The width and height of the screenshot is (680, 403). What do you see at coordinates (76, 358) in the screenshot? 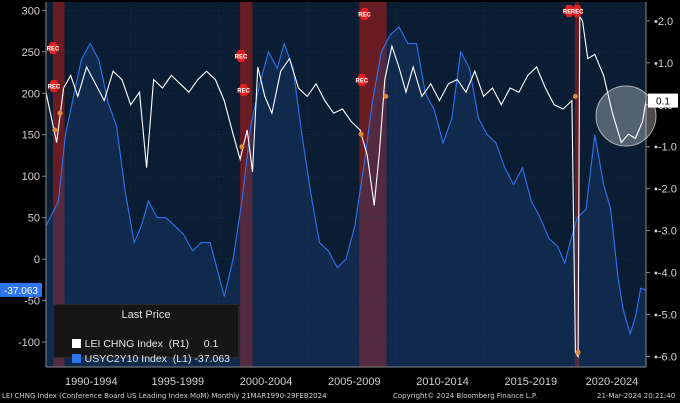
I see `legend-swatch-yc` at bounding box center [76, 358].